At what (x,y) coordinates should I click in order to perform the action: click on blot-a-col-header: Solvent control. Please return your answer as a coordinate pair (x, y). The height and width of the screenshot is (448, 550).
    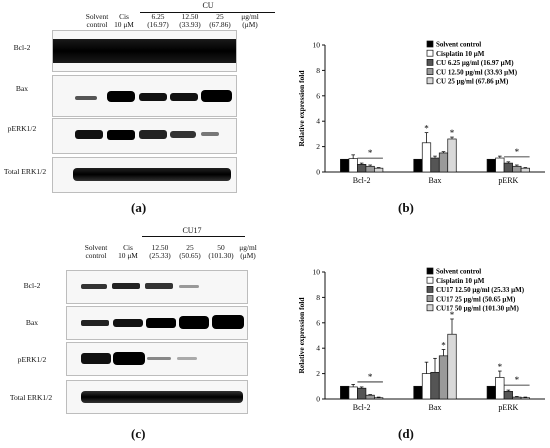
    Looking at the image, I should click on (97, 20).